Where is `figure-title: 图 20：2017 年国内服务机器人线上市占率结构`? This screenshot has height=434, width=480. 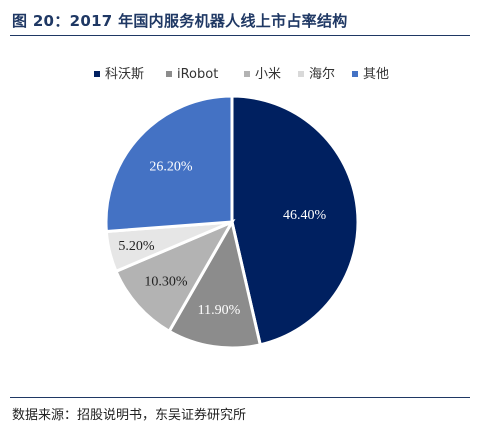
figure-title: 图 20：2017 年国内服务机器人线上市占率结构 is located at coordinates (180, 21).